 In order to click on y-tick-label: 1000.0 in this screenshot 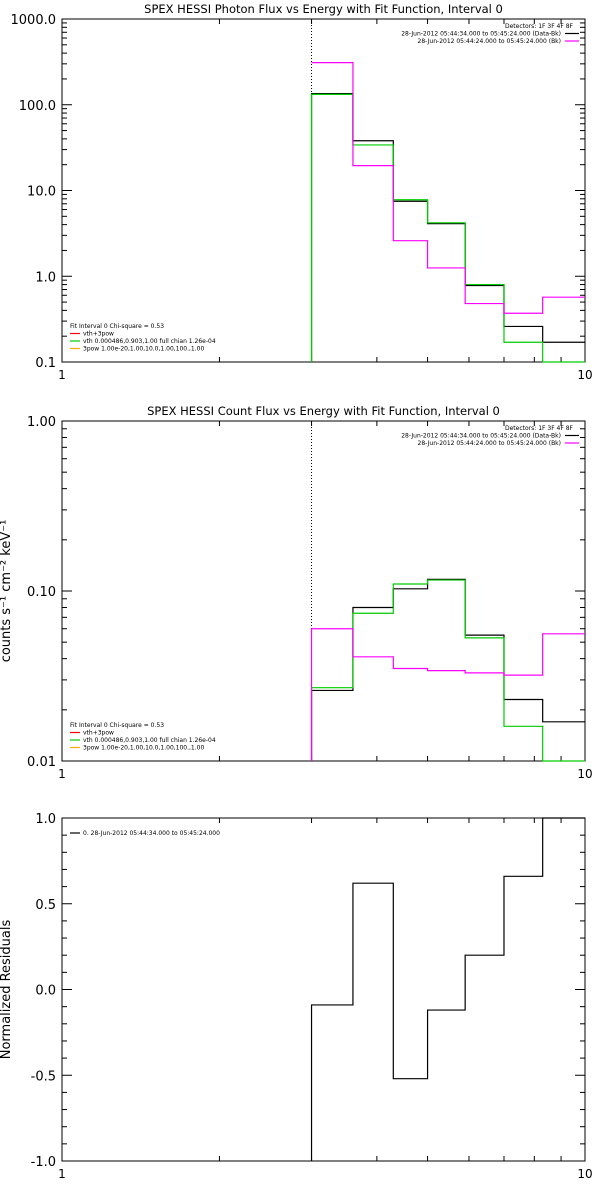, I will do `click(34, 20)`.